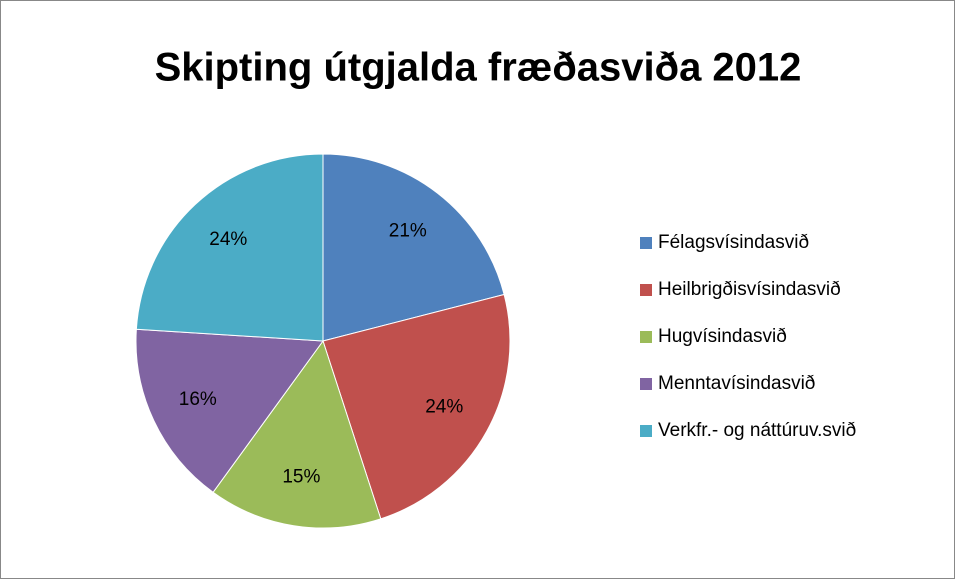 This screenshot has height=579, width=955. I want to click on legend-label: Heilbrigðisvísindasvið, so click(749, 289).